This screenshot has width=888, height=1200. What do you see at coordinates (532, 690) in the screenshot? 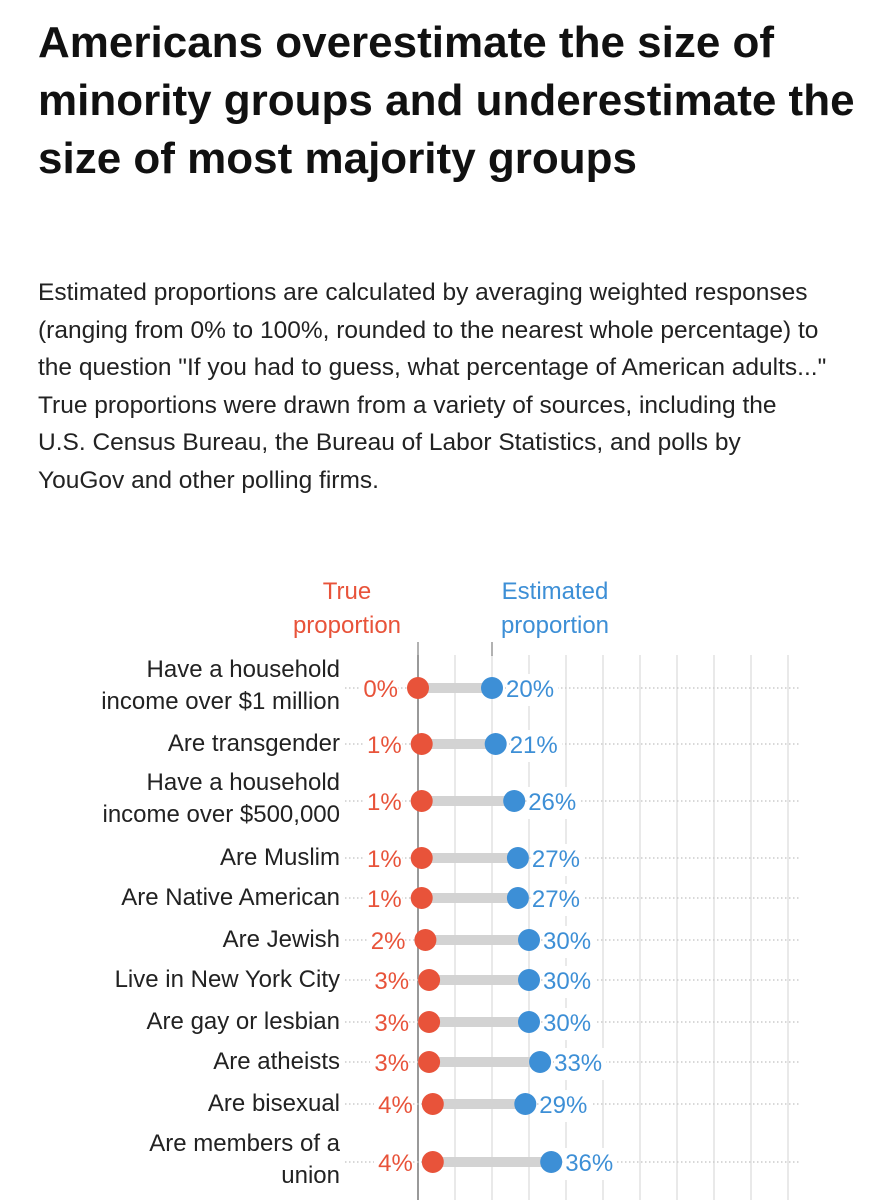
I see `value-label: 20%` at bounding box center [532, 690].